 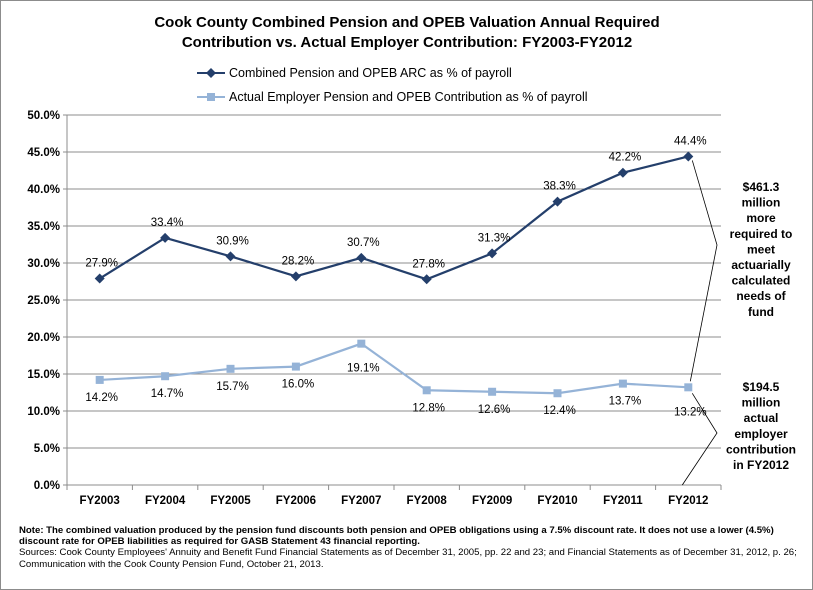 I want to click on annotation-required-text: needs of, so click(x=761, y=296).